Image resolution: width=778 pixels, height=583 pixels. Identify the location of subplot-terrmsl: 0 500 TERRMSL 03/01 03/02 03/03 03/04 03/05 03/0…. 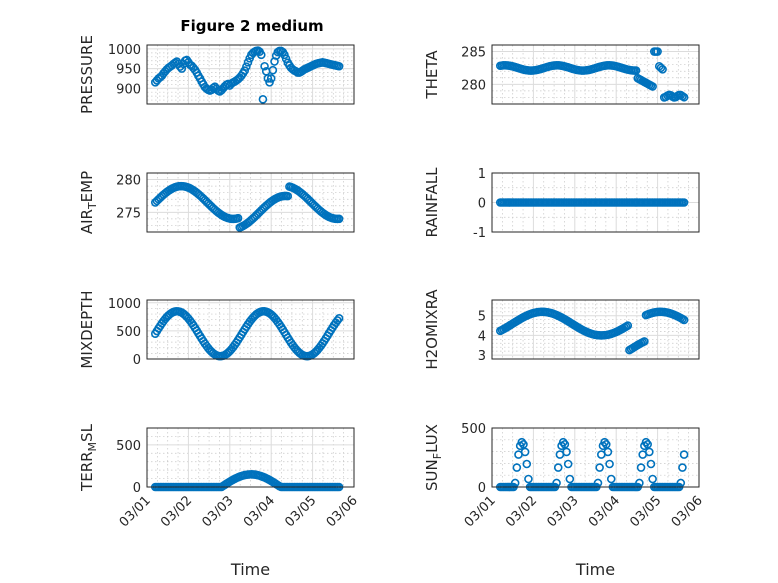
(219, 501).